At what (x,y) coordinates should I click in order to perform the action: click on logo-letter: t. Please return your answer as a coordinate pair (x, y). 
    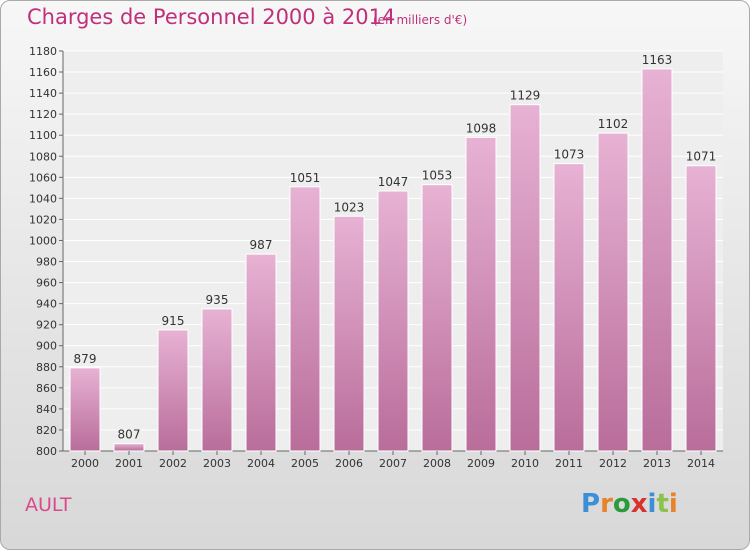
    Looking at the image, I should click on (662, 504).